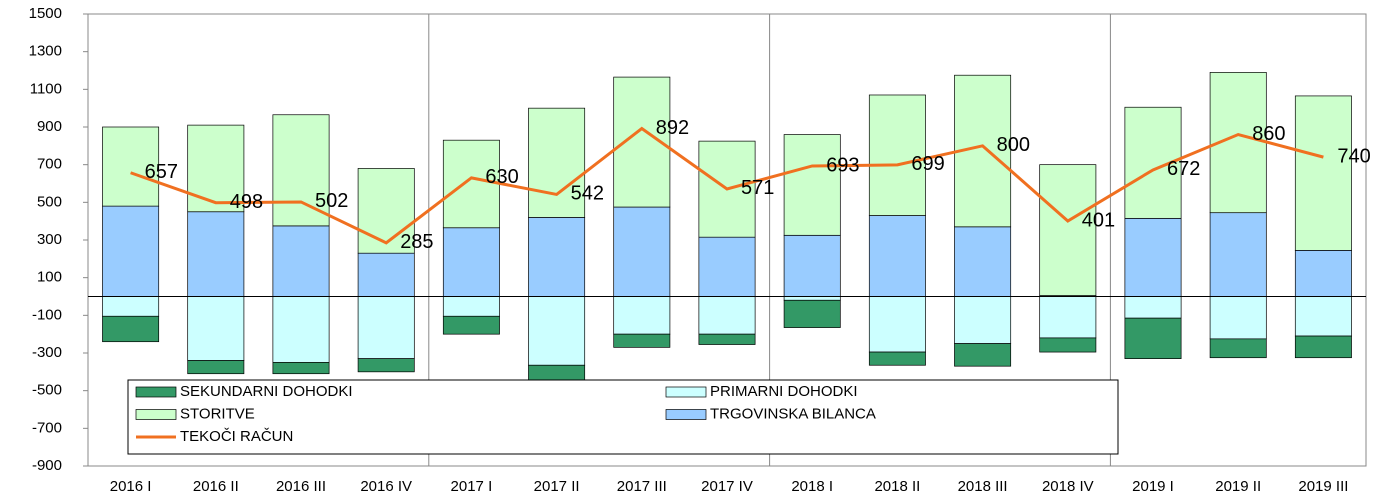 The width and height of the screenshot is (1376, 497). I want to click on x-tick-label: 2019 I, so click(1153, 486).